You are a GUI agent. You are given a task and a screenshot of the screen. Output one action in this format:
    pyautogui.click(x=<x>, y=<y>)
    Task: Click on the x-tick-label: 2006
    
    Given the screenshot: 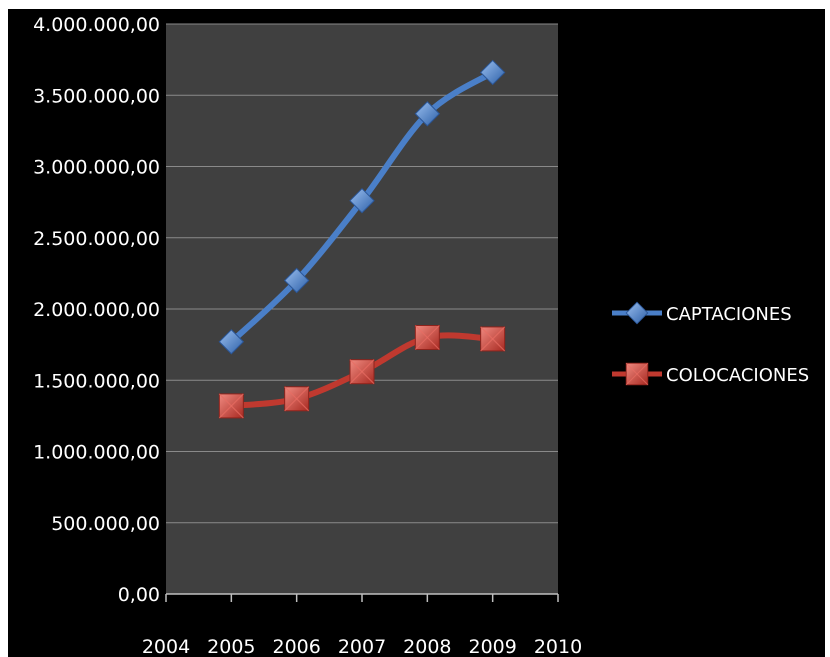 What is the action you would take?
    pyautogui.click(x=296, y=646)
    